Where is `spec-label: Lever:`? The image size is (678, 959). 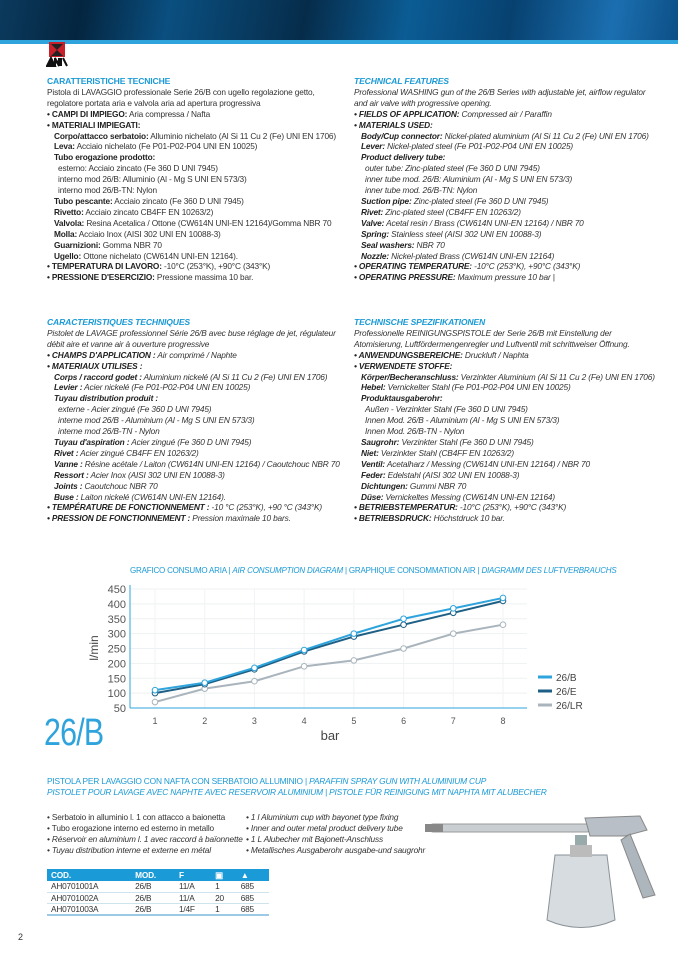 spec-label: Lever: is located at coordinates (373, 146).